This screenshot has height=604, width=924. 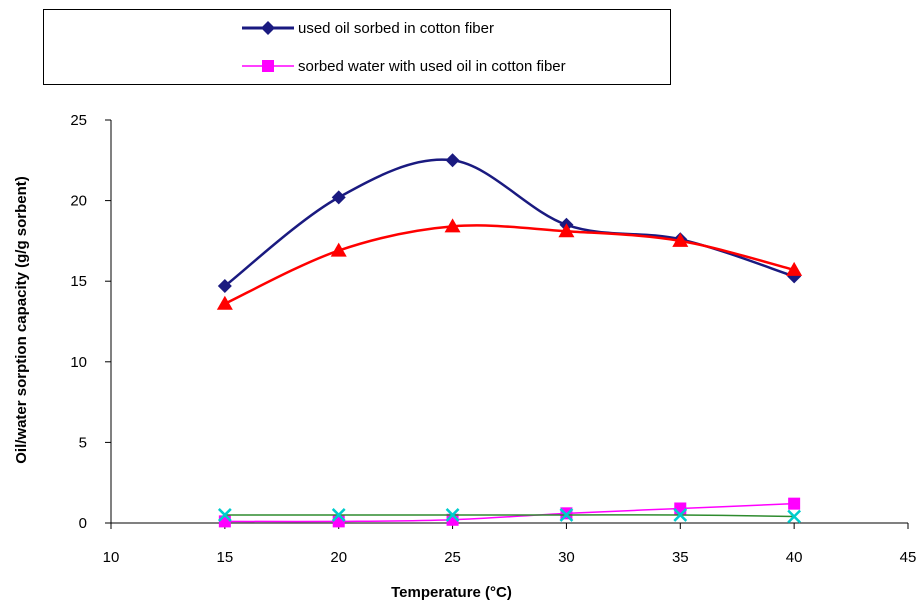 I want to click on x-tick-label: 45, so click(x=908, y=557).